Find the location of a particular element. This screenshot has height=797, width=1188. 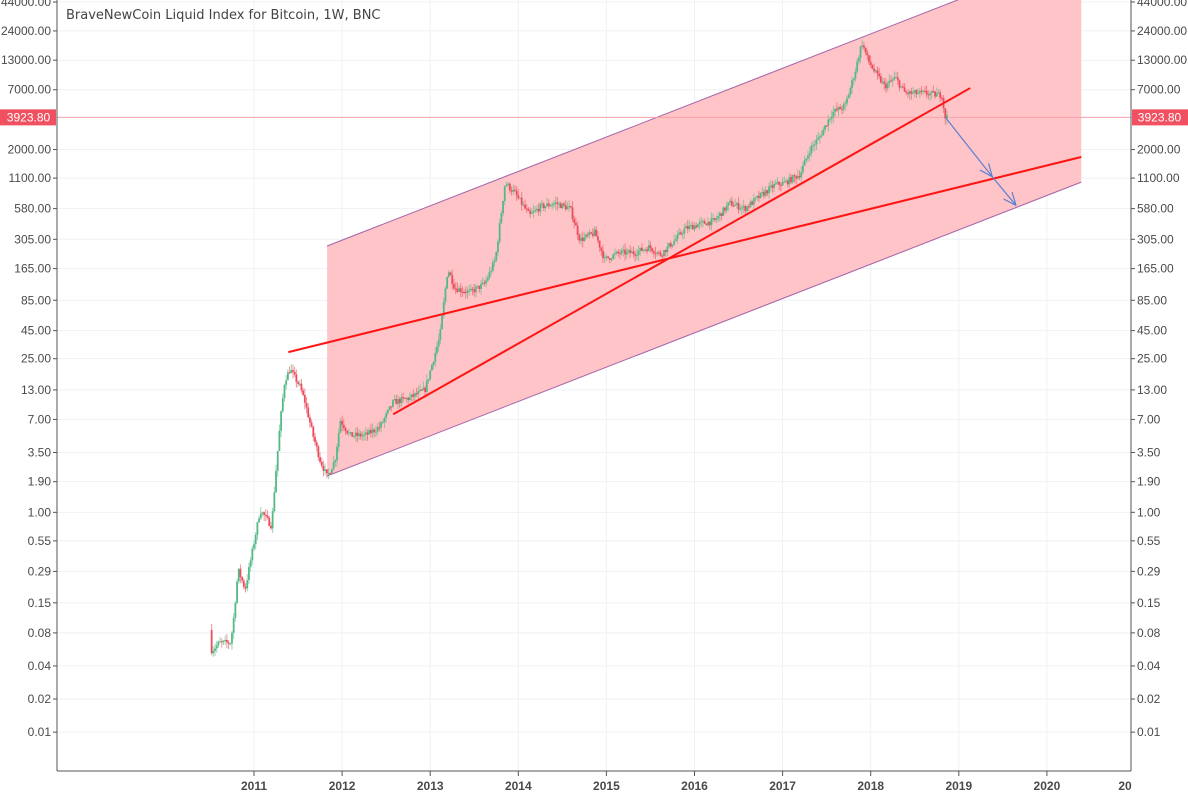

y-tick-label-right: 45.00 is located at coordinates (1152, 331).